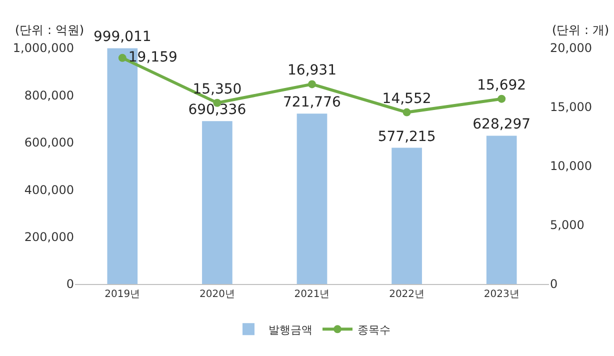  What do you see at coordinates (312, 102) in the screenshot?
I see `data-label: 721,776` at bounding box center [312, 102].